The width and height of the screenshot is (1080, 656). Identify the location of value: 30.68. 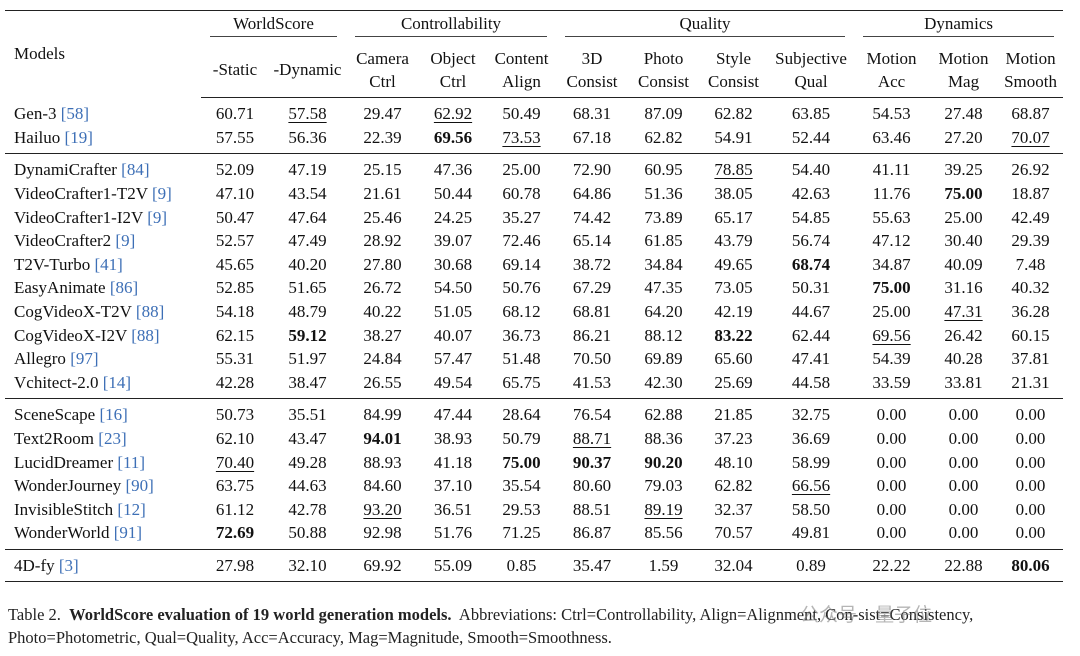
(453, 264).